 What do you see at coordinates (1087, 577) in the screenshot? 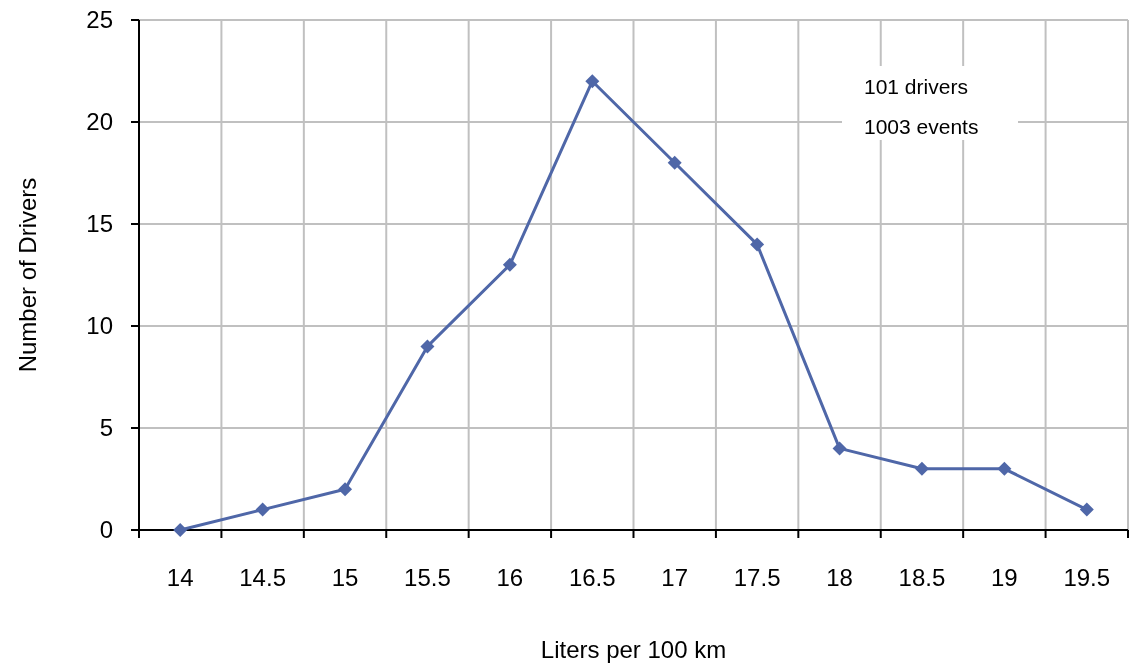
I see `x-tick-label: 19.5` at bounding box center [1087, 577].